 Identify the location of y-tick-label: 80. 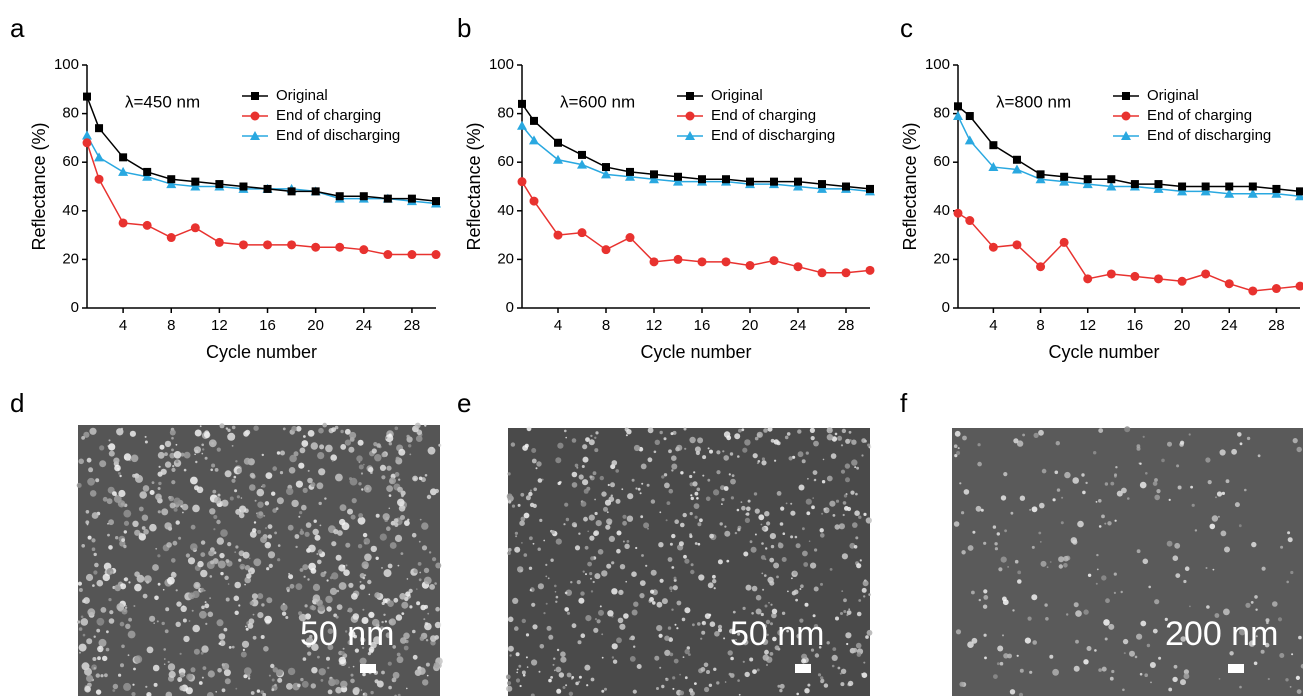
(505, 113).